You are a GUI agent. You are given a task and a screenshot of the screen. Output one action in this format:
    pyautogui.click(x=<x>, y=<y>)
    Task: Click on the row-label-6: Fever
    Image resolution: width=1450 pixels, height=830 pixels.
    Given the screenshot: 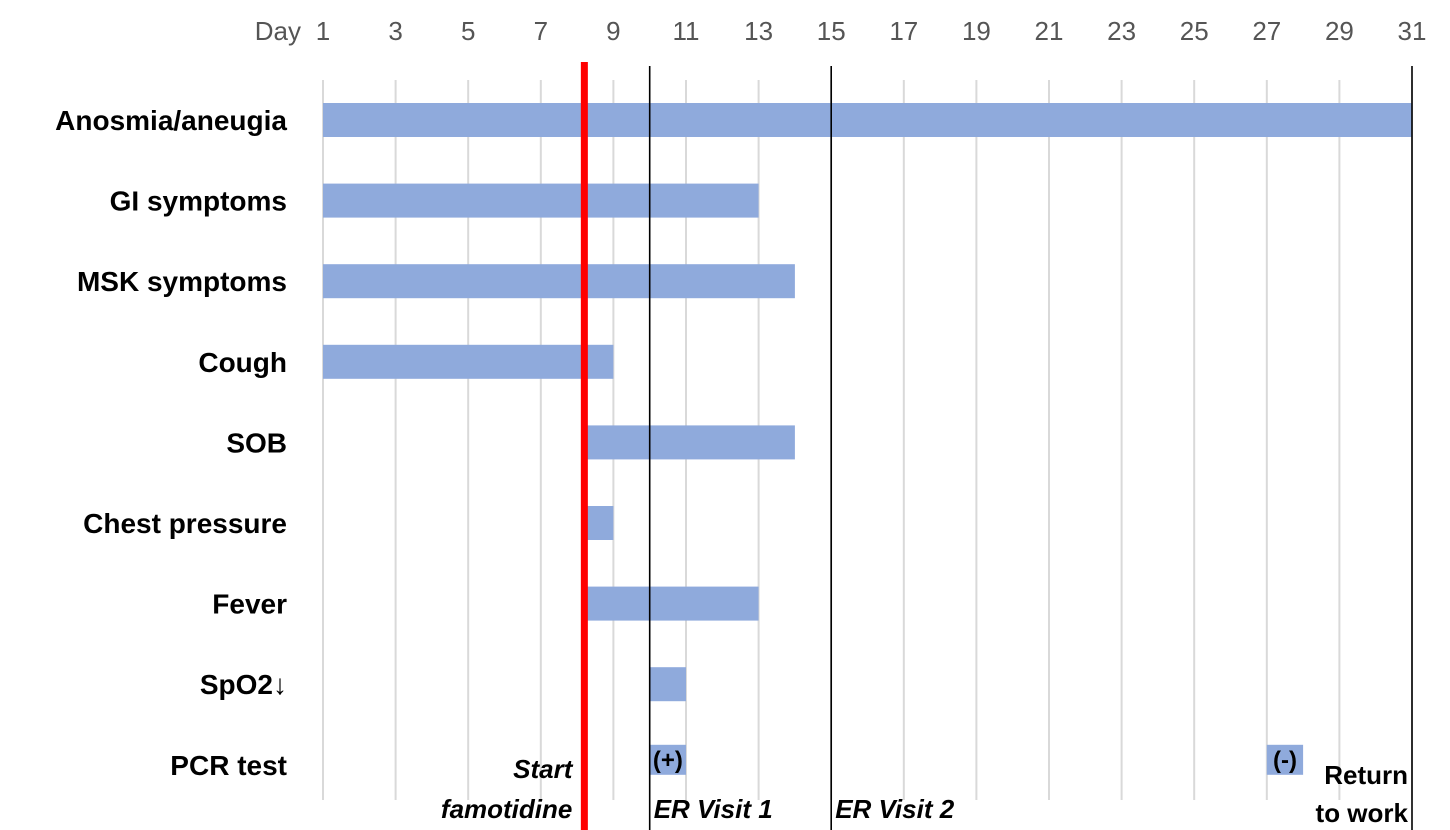 What is the action you would take?
    pyautogui.click(x=249, y=604)
    